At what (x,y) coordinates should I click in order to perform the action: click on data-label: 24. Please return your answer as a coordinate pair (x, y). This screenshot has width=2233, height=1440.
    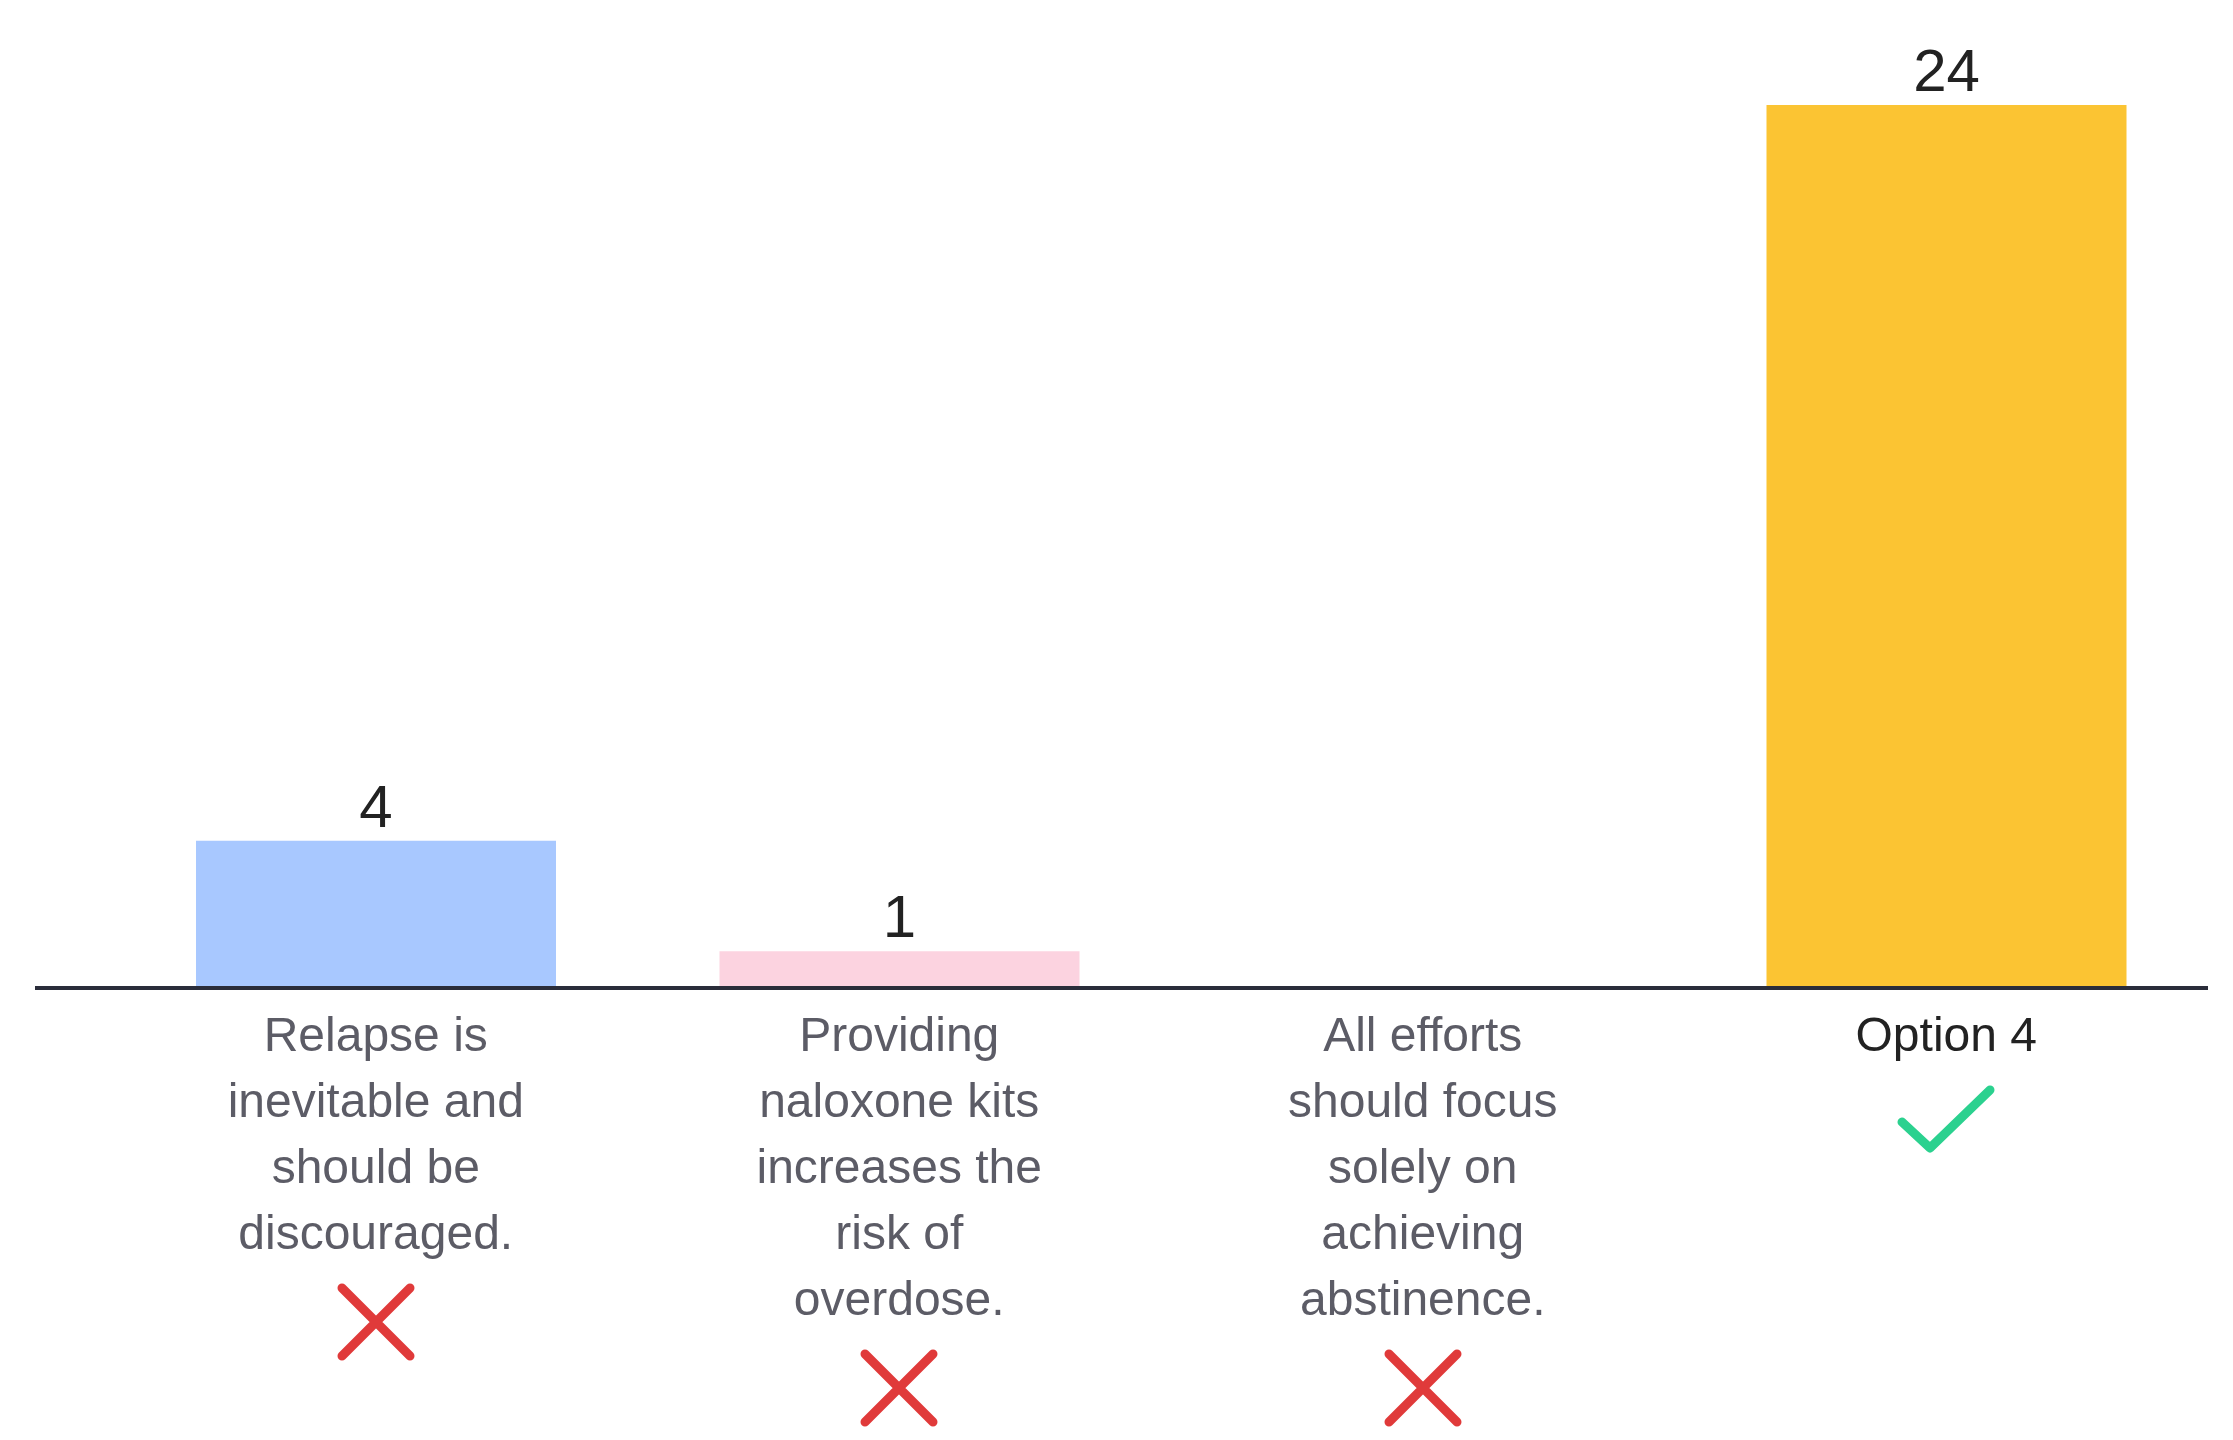
    Looking at the image, I should click on (1946, 70).